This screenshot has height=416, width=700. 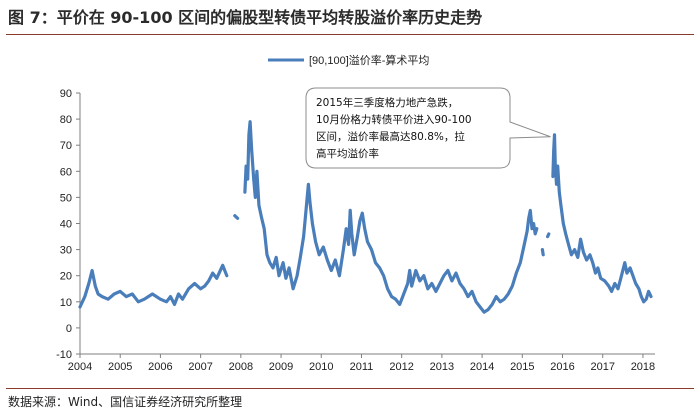 I want to click on callout-line-3: 区间，溢价率最高达80.8%，拉, so click(x=390, y=136).